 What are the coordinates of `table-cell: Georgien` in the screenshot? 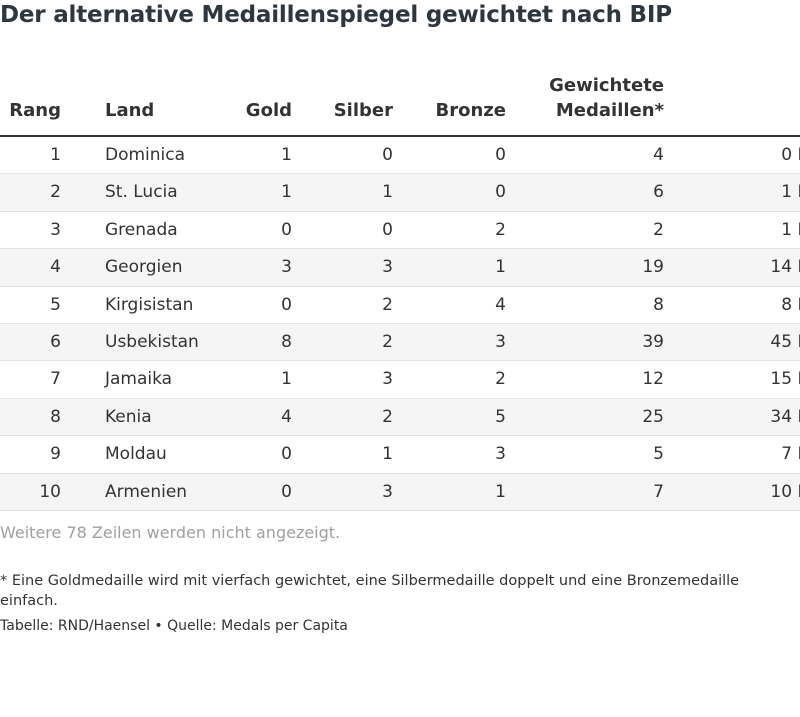 It's located at (144, 267).